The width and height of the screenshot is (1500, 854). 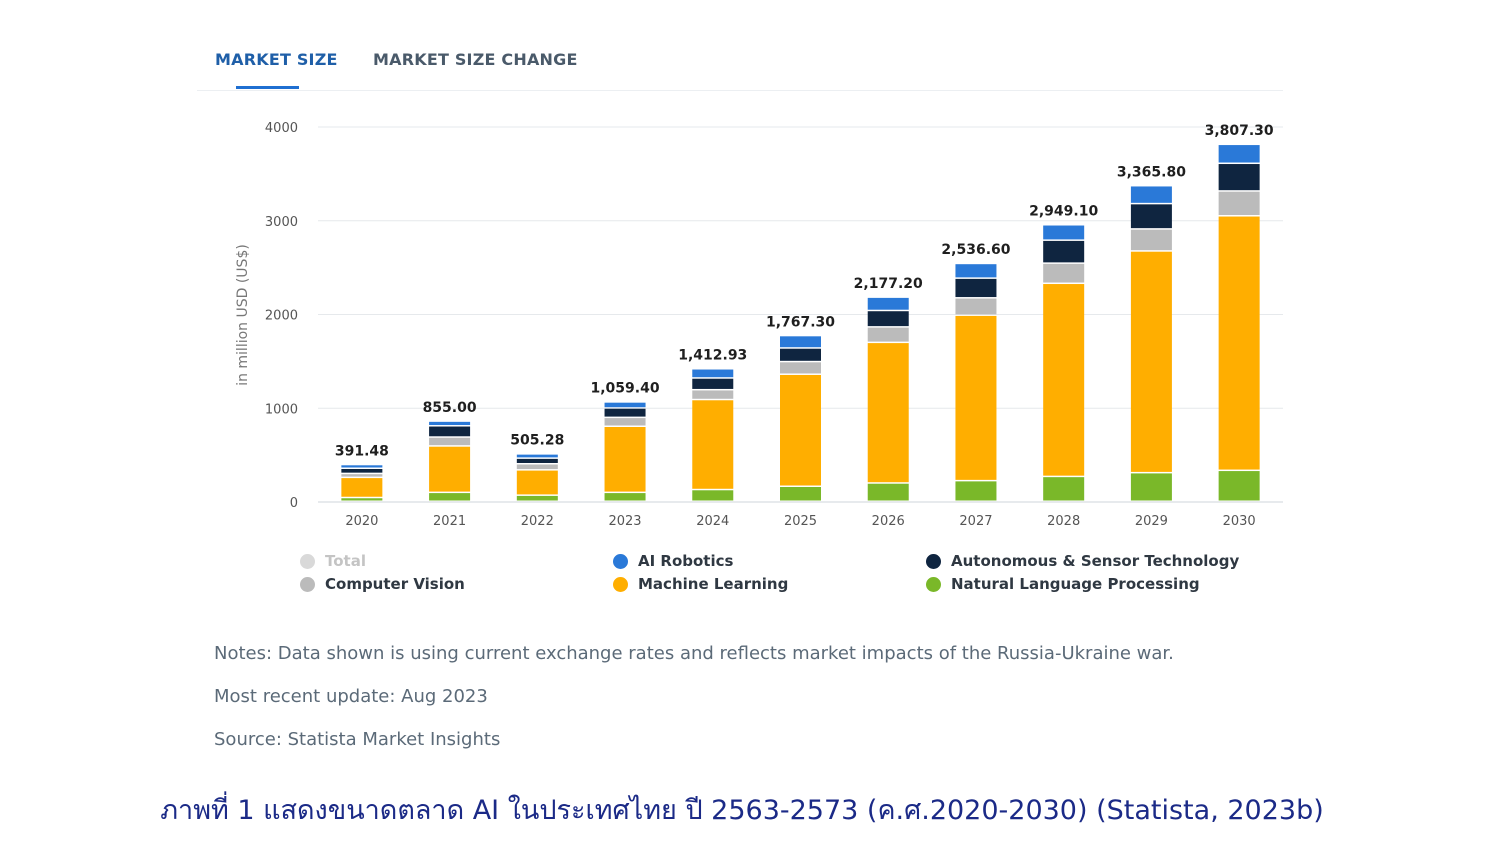 I want to click on legend-item-autonomous-sensor: Autonomous & Sensor Technology, so click(x=1082, y=561).